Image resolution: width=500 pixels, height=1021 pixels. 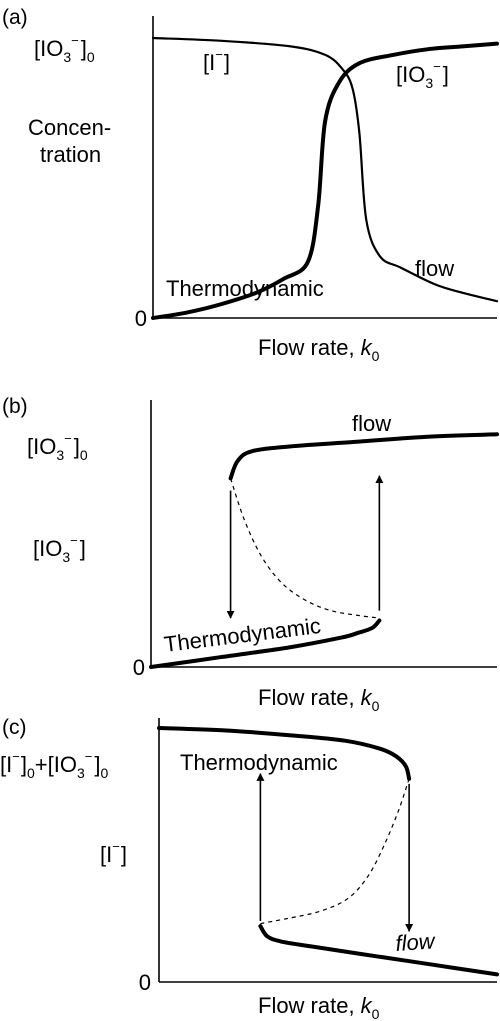 I want to click on panel-a-iodide-label: [I−], so click(x=216, y=61).